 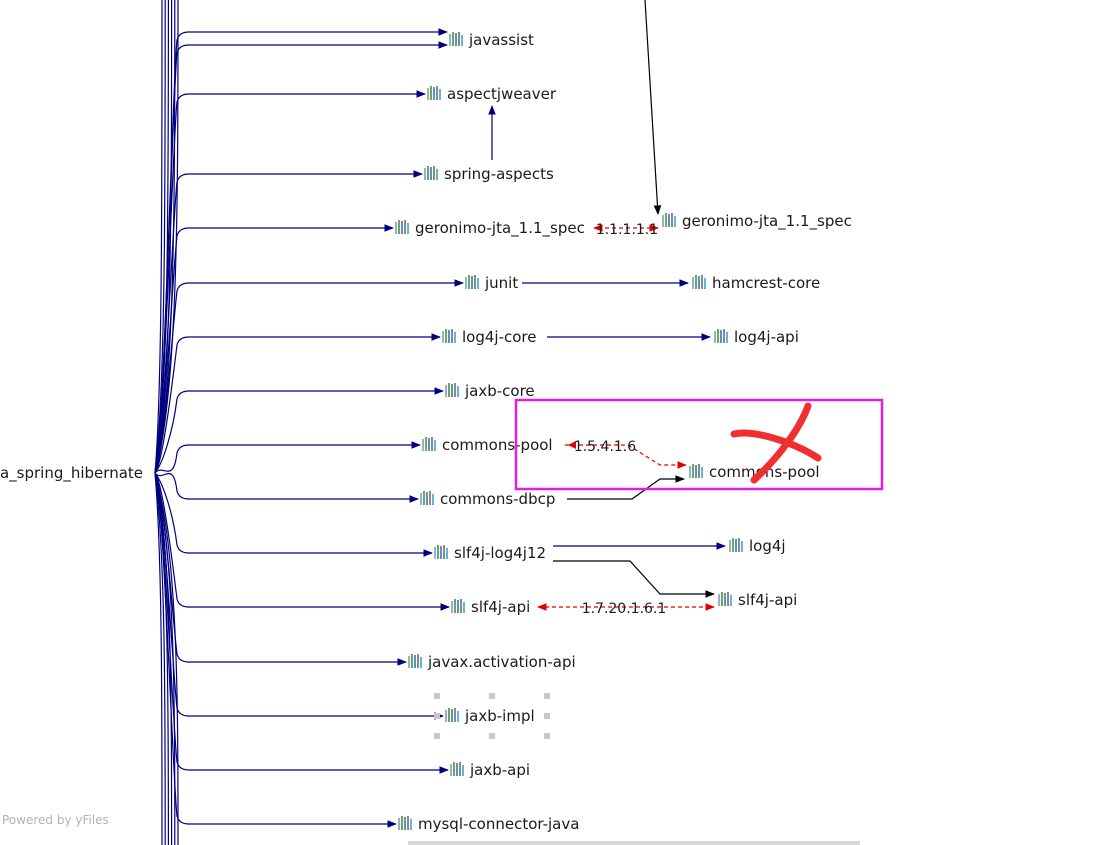 What do you see at coordinates (626, 456) in the screenshot?
I see `conflict-edge` at bounding box center [626, 456].